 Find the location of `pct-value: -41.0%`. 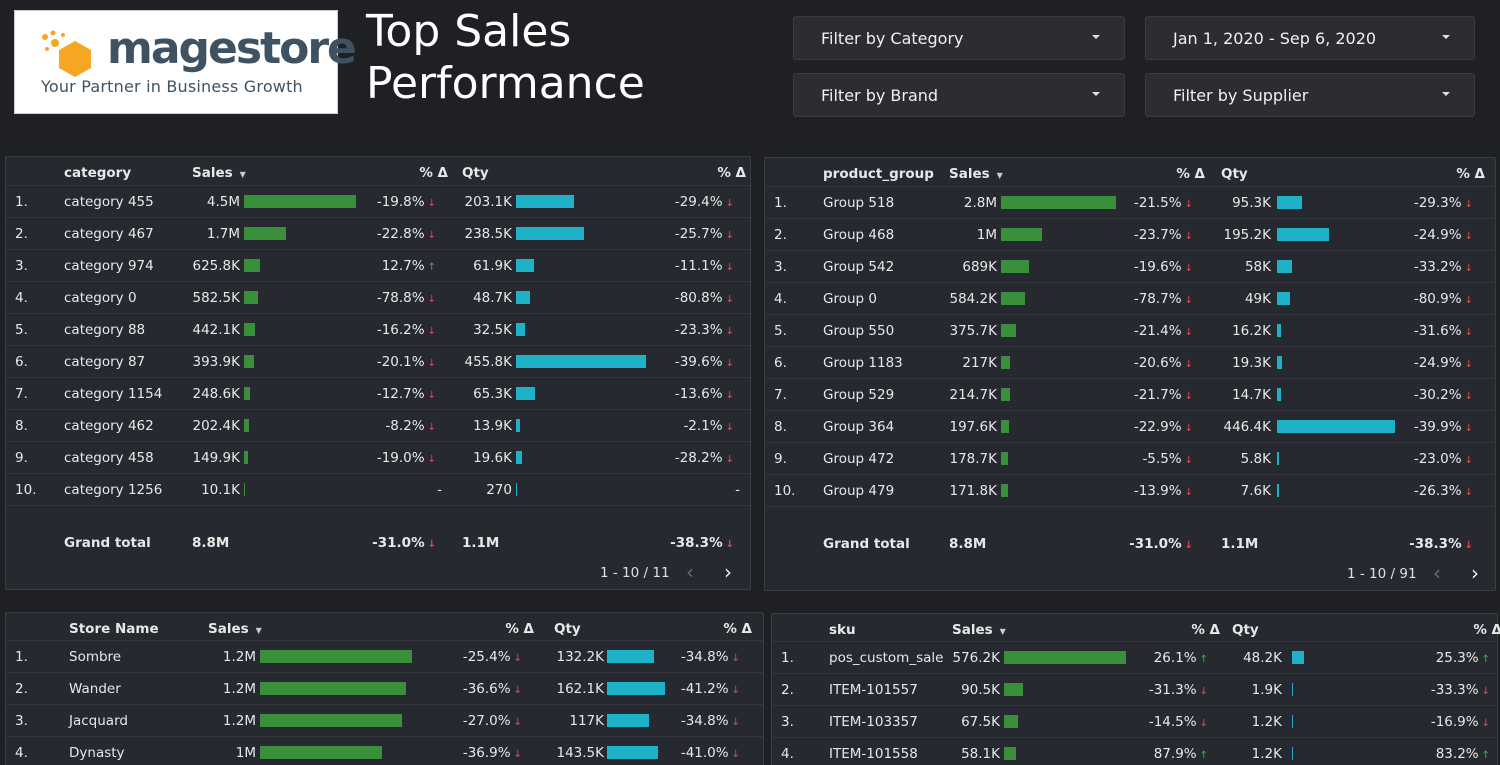

pct-value: -41.0% is located at coordinates (704, 753).